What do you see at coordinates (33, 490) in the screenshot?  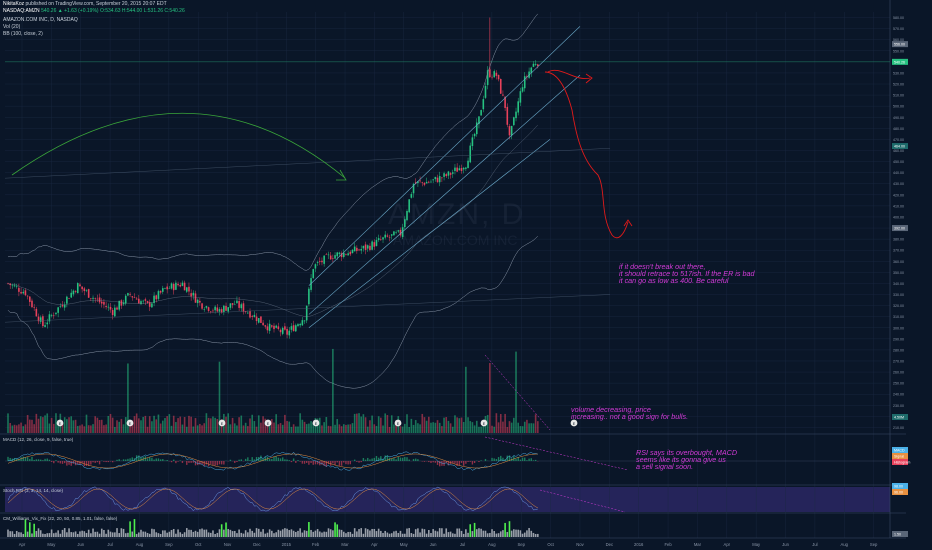 I see `pane-label-stoch: Stoch RSI (3, 3, 14, 14, close)` at bounding box center [33, 490].